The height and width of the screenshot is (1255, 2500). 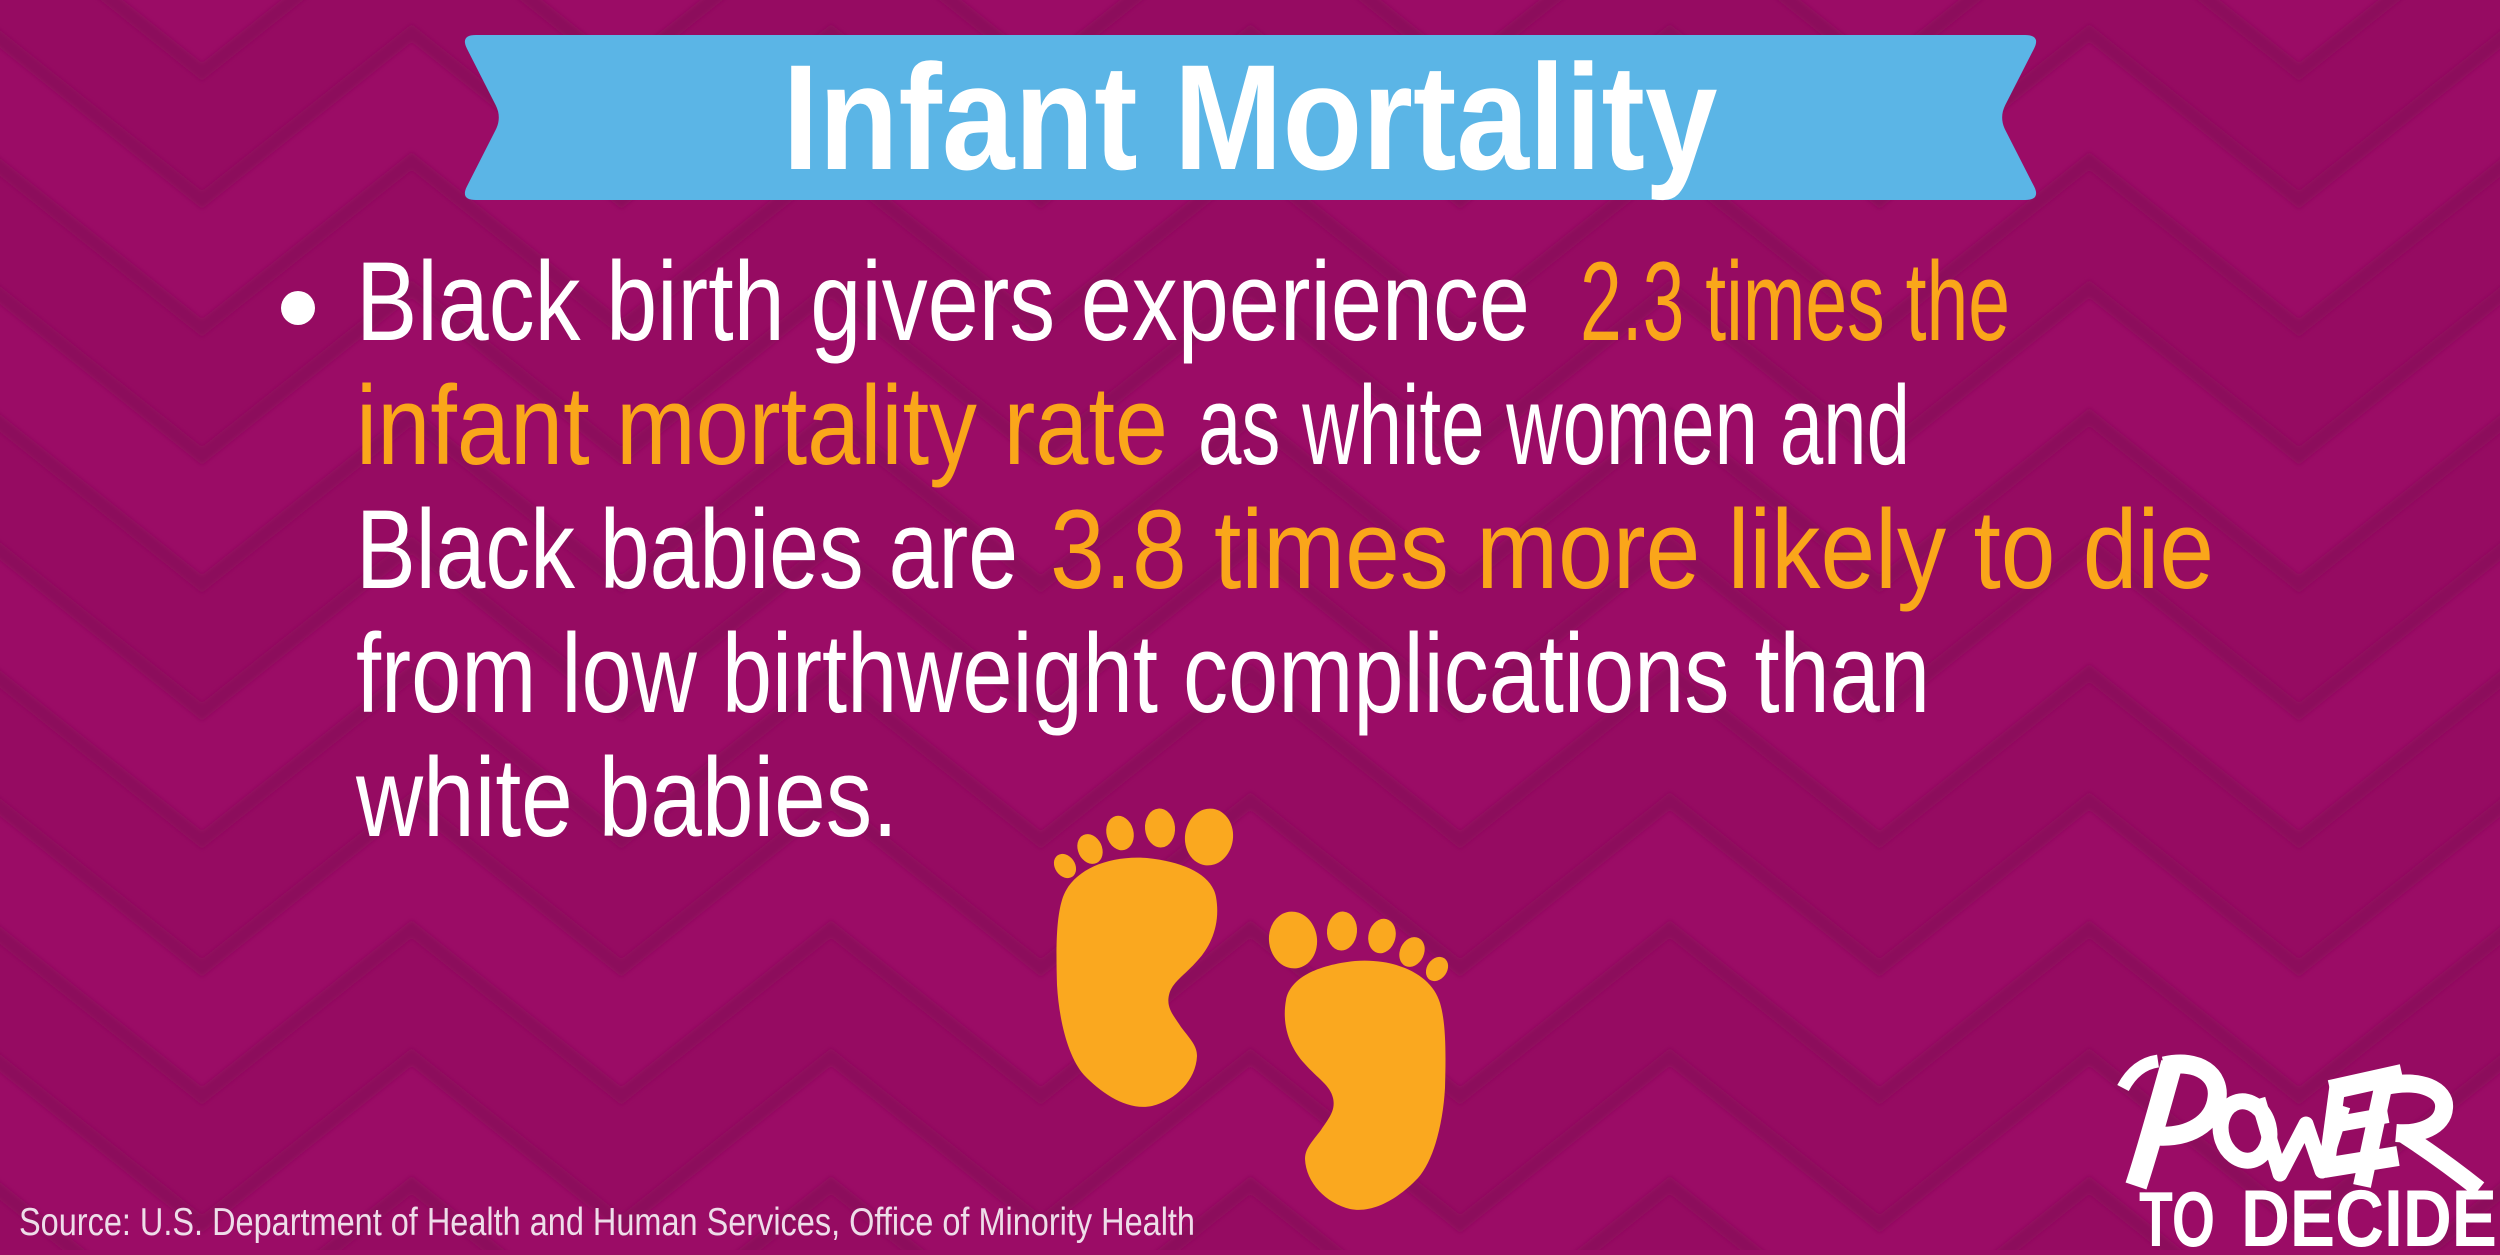 I want to click on svg-text: as white women and, so click(x=1554, y=425).